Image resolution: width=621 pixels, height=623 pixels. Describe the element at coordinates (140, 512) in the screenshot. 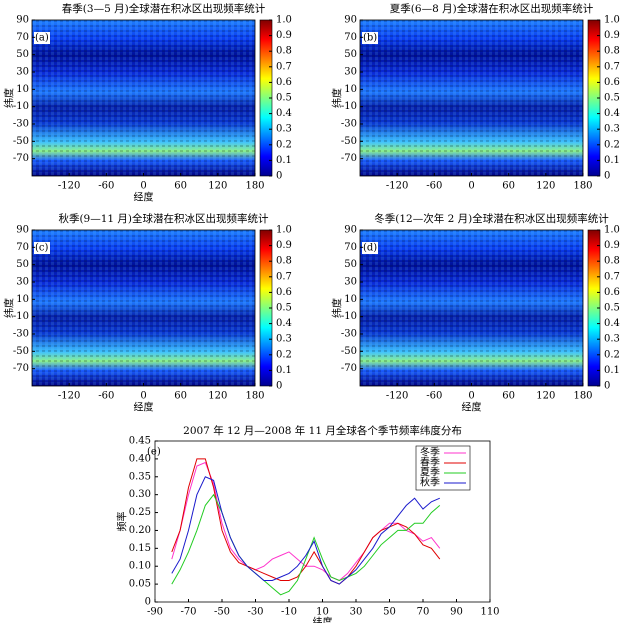

I see `y-tick-label: 0.25` at that location.